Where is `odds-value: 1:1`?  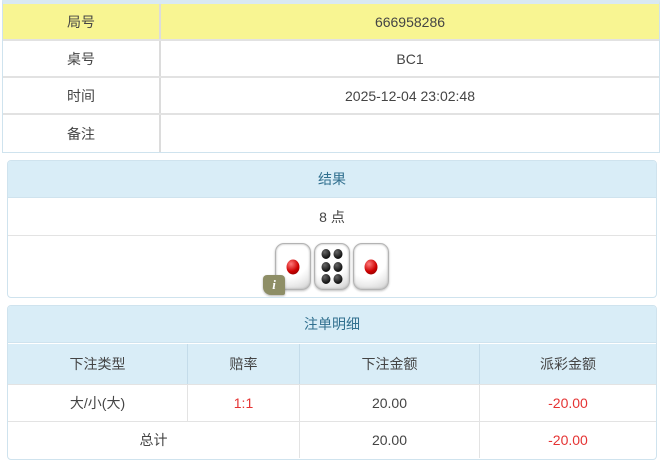 odds-value: 1:1 is located at coordinates (244, 403).